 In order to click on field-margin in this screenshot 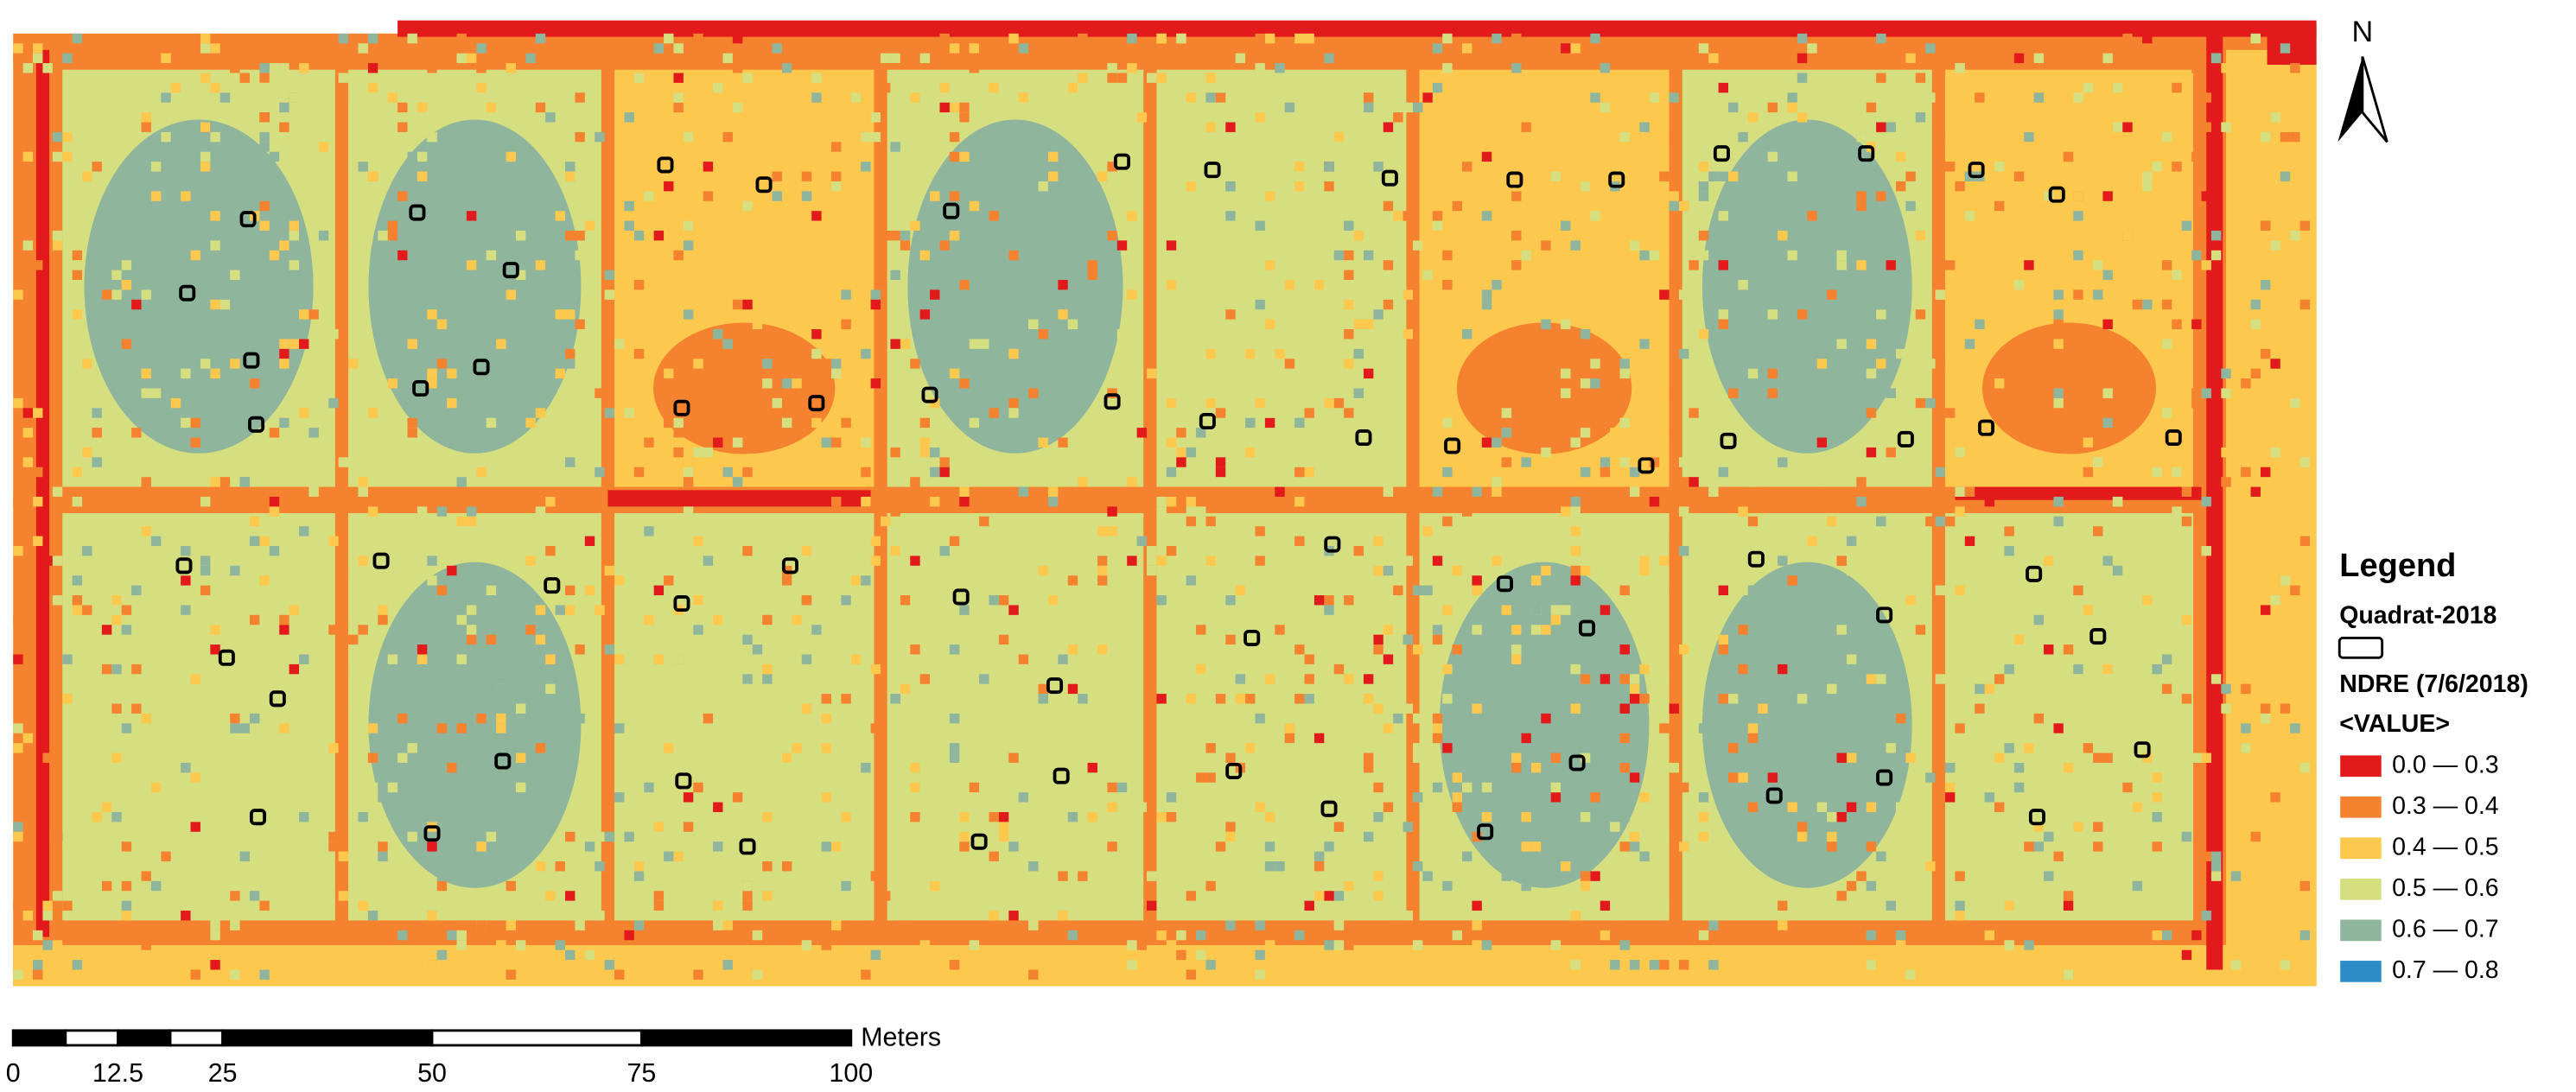, I will do `click(2272, 510)`.